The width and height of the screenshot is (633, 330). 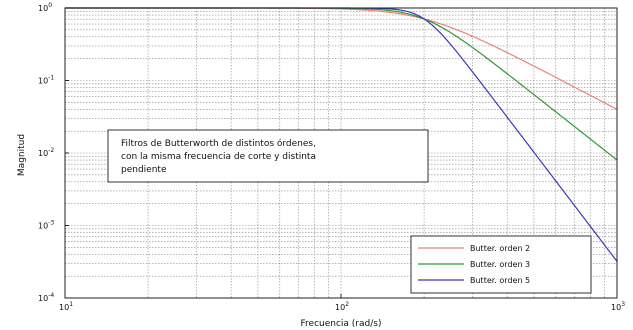 I want to click on y-tick-label-2: 10⁻², so click(x=46, y=152).